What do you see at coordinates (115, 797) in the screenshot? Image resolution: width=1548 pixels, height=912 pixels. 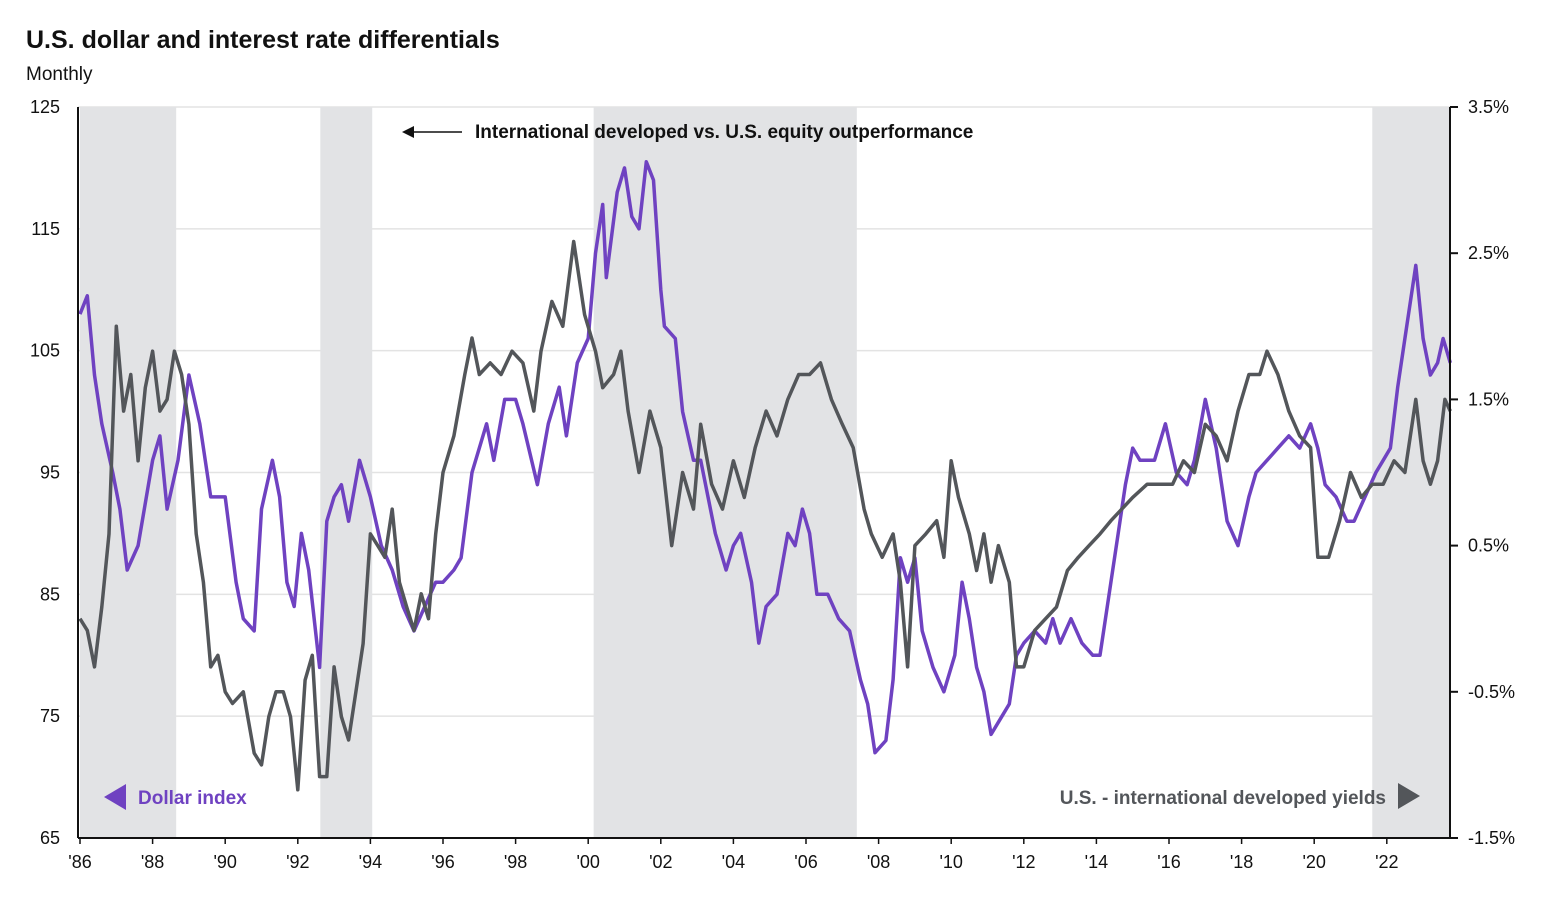 I see `legend-left-triangle-icon` at bounding box center [115, 797].